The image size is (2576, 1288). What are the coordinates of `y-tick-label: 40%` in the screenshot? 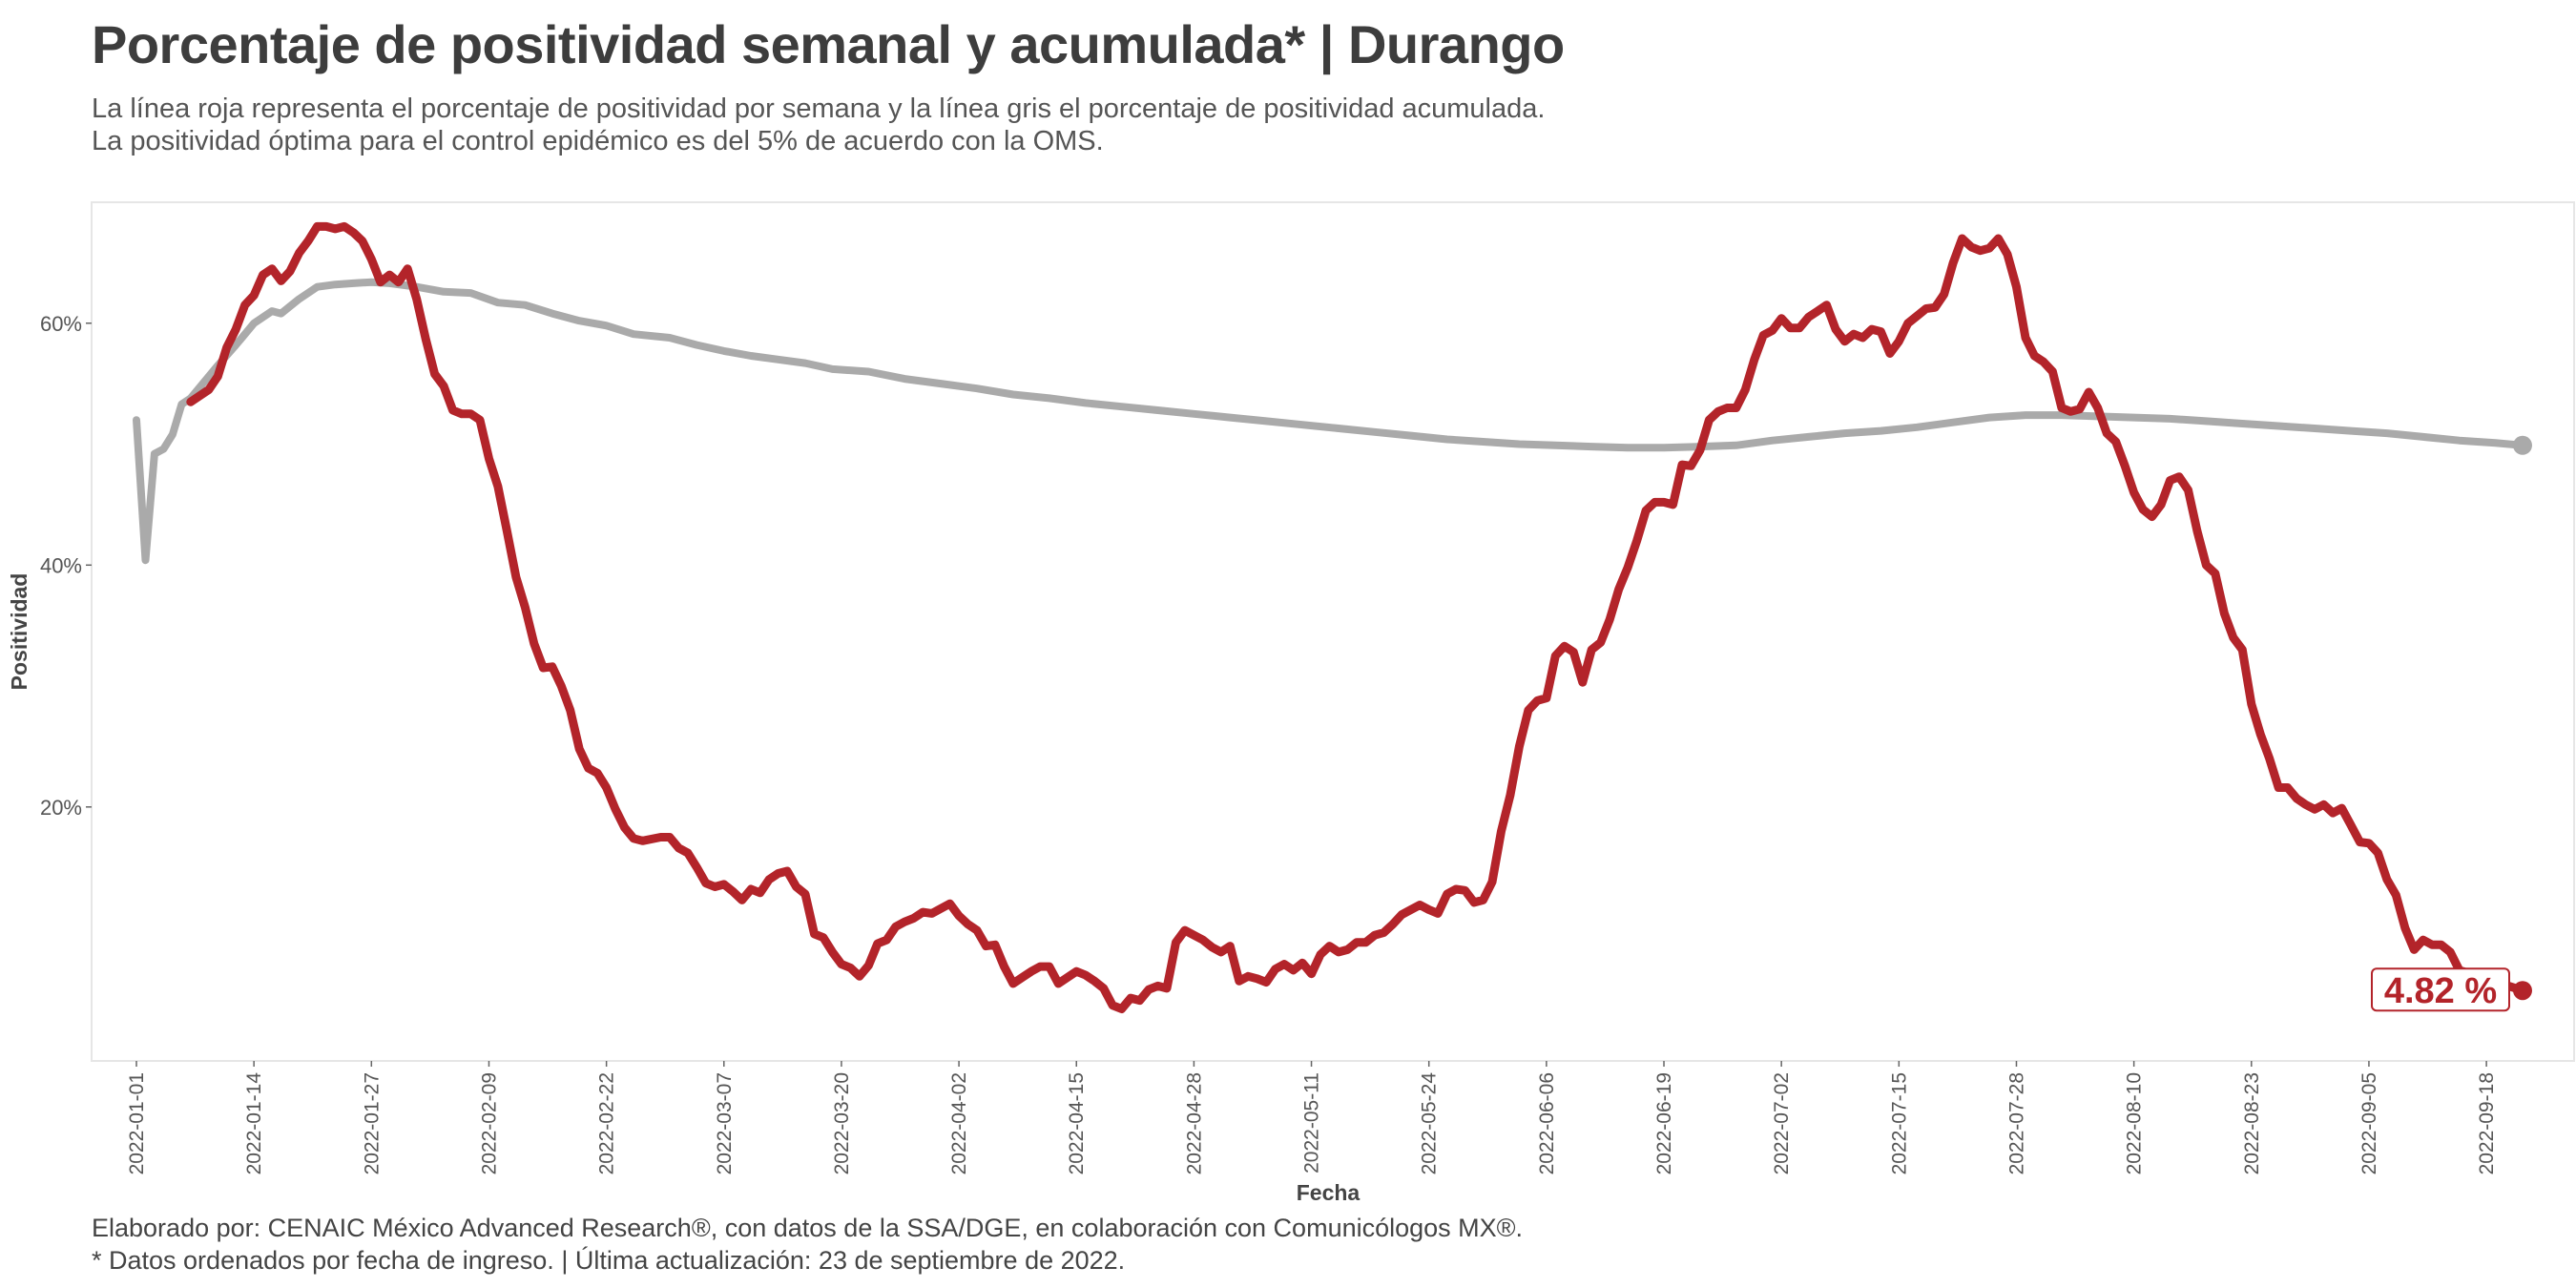 It's located at (61, 565).